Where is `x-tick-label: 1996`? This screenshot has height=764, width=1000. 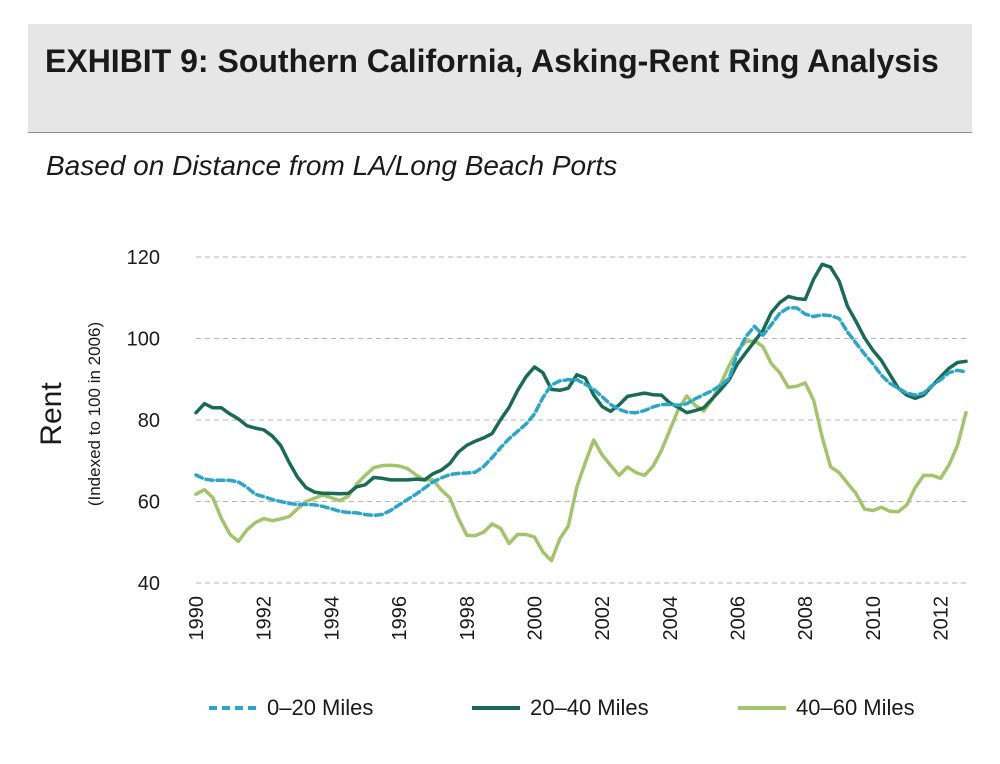 x-tick-label: 1996 is located at coordinates (400, 618).